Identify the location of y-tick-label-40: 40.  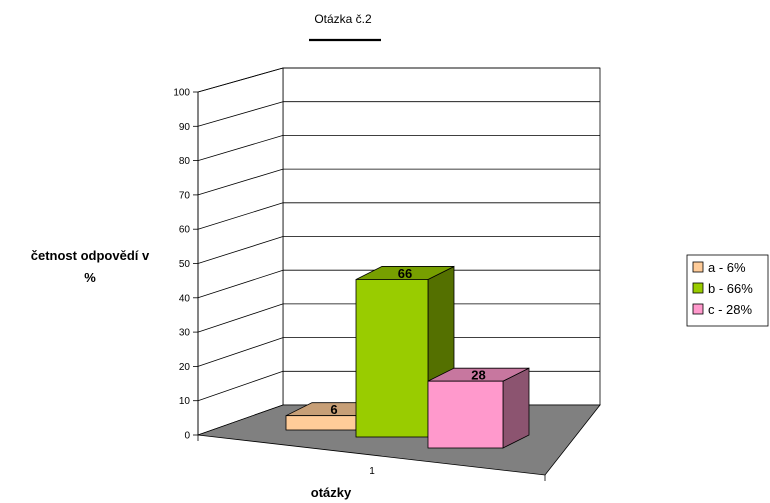
(185, 298).